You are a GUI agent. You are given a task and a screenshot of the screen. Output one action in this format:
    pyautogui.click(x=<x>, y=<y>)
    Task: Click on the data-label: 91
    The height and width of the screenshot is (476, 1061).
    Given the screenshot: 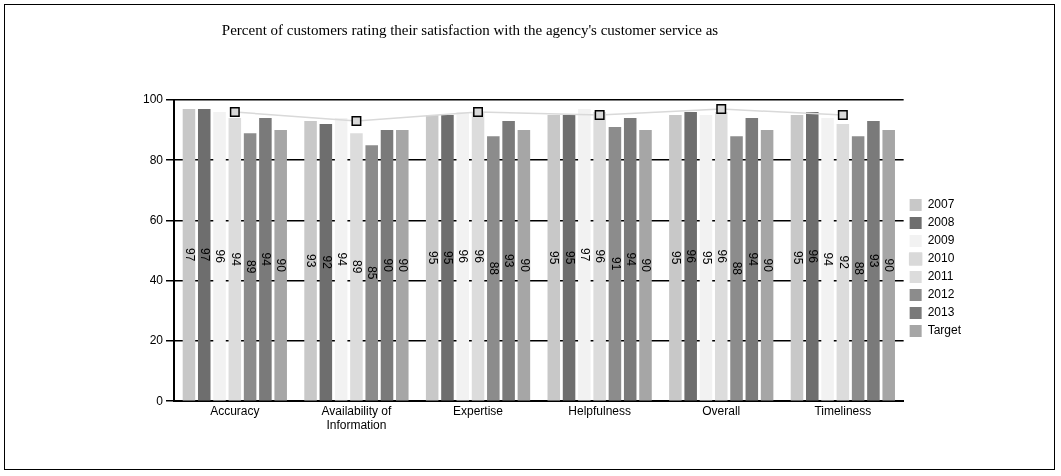 What is the action you would take?
    pyautogui.click(x=615, y=264)
    